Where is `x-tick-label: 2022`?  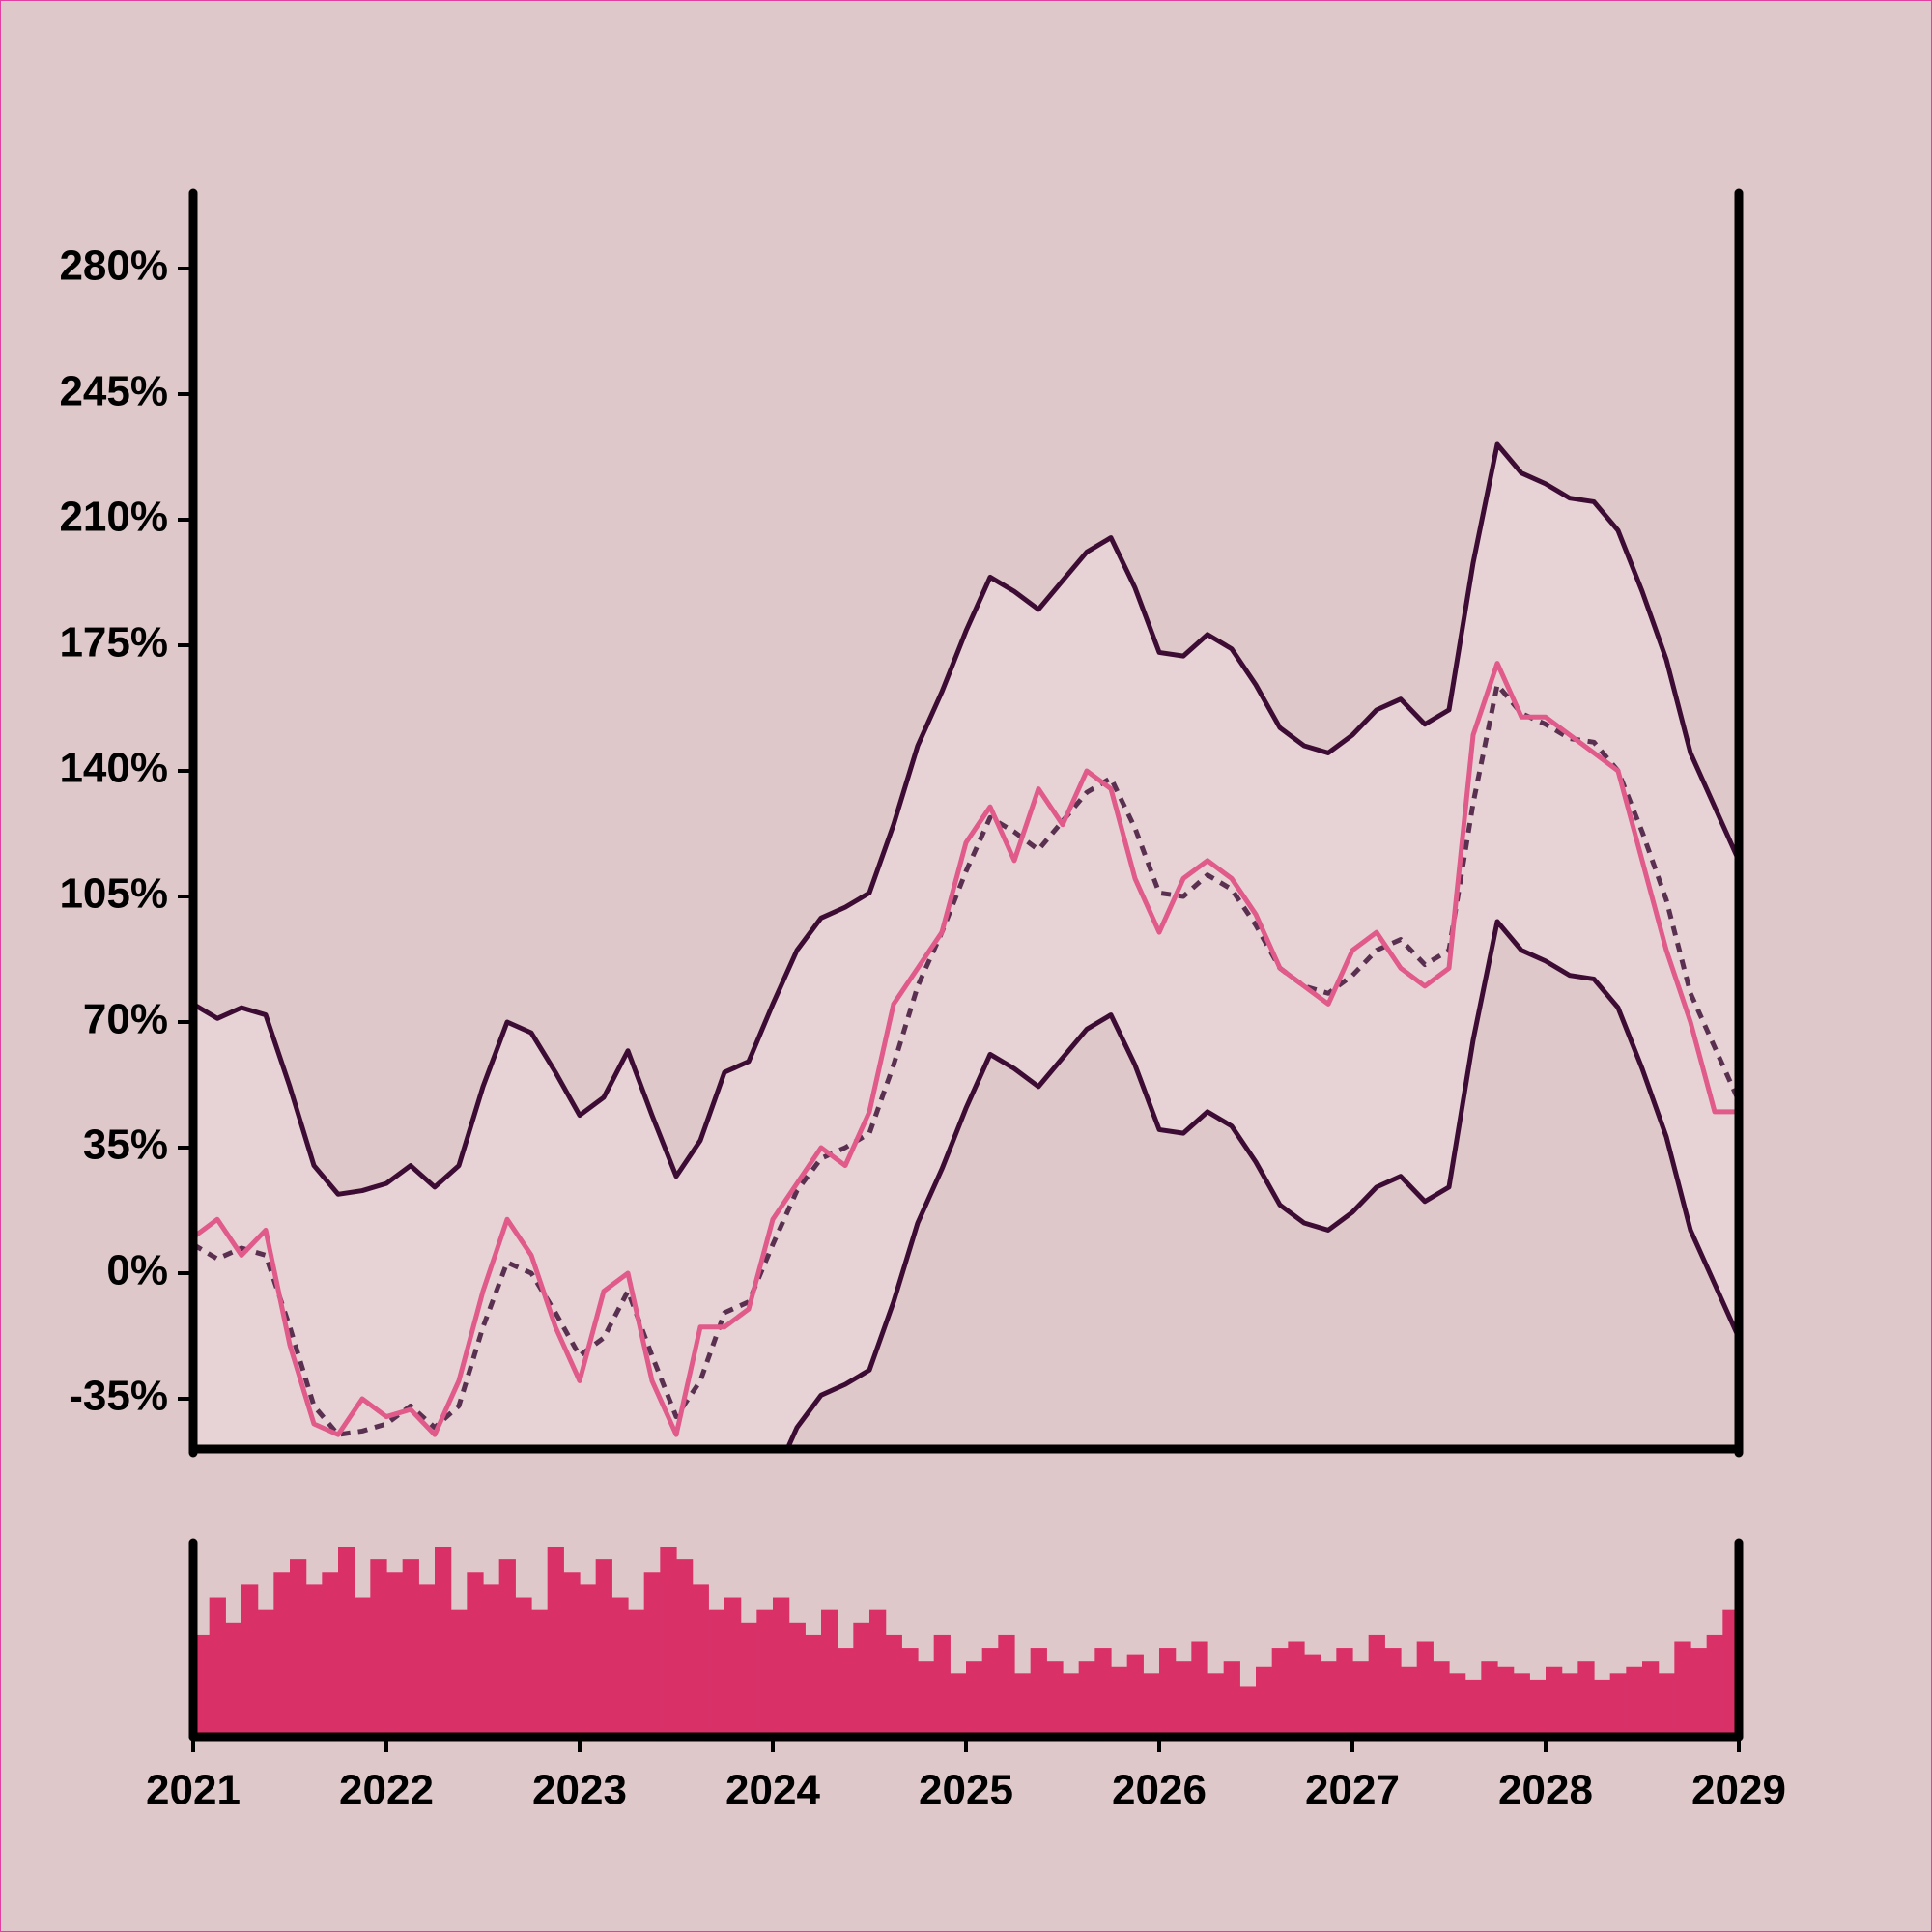
x-tick-label: 2022 is located at coordinates (386, 1790).